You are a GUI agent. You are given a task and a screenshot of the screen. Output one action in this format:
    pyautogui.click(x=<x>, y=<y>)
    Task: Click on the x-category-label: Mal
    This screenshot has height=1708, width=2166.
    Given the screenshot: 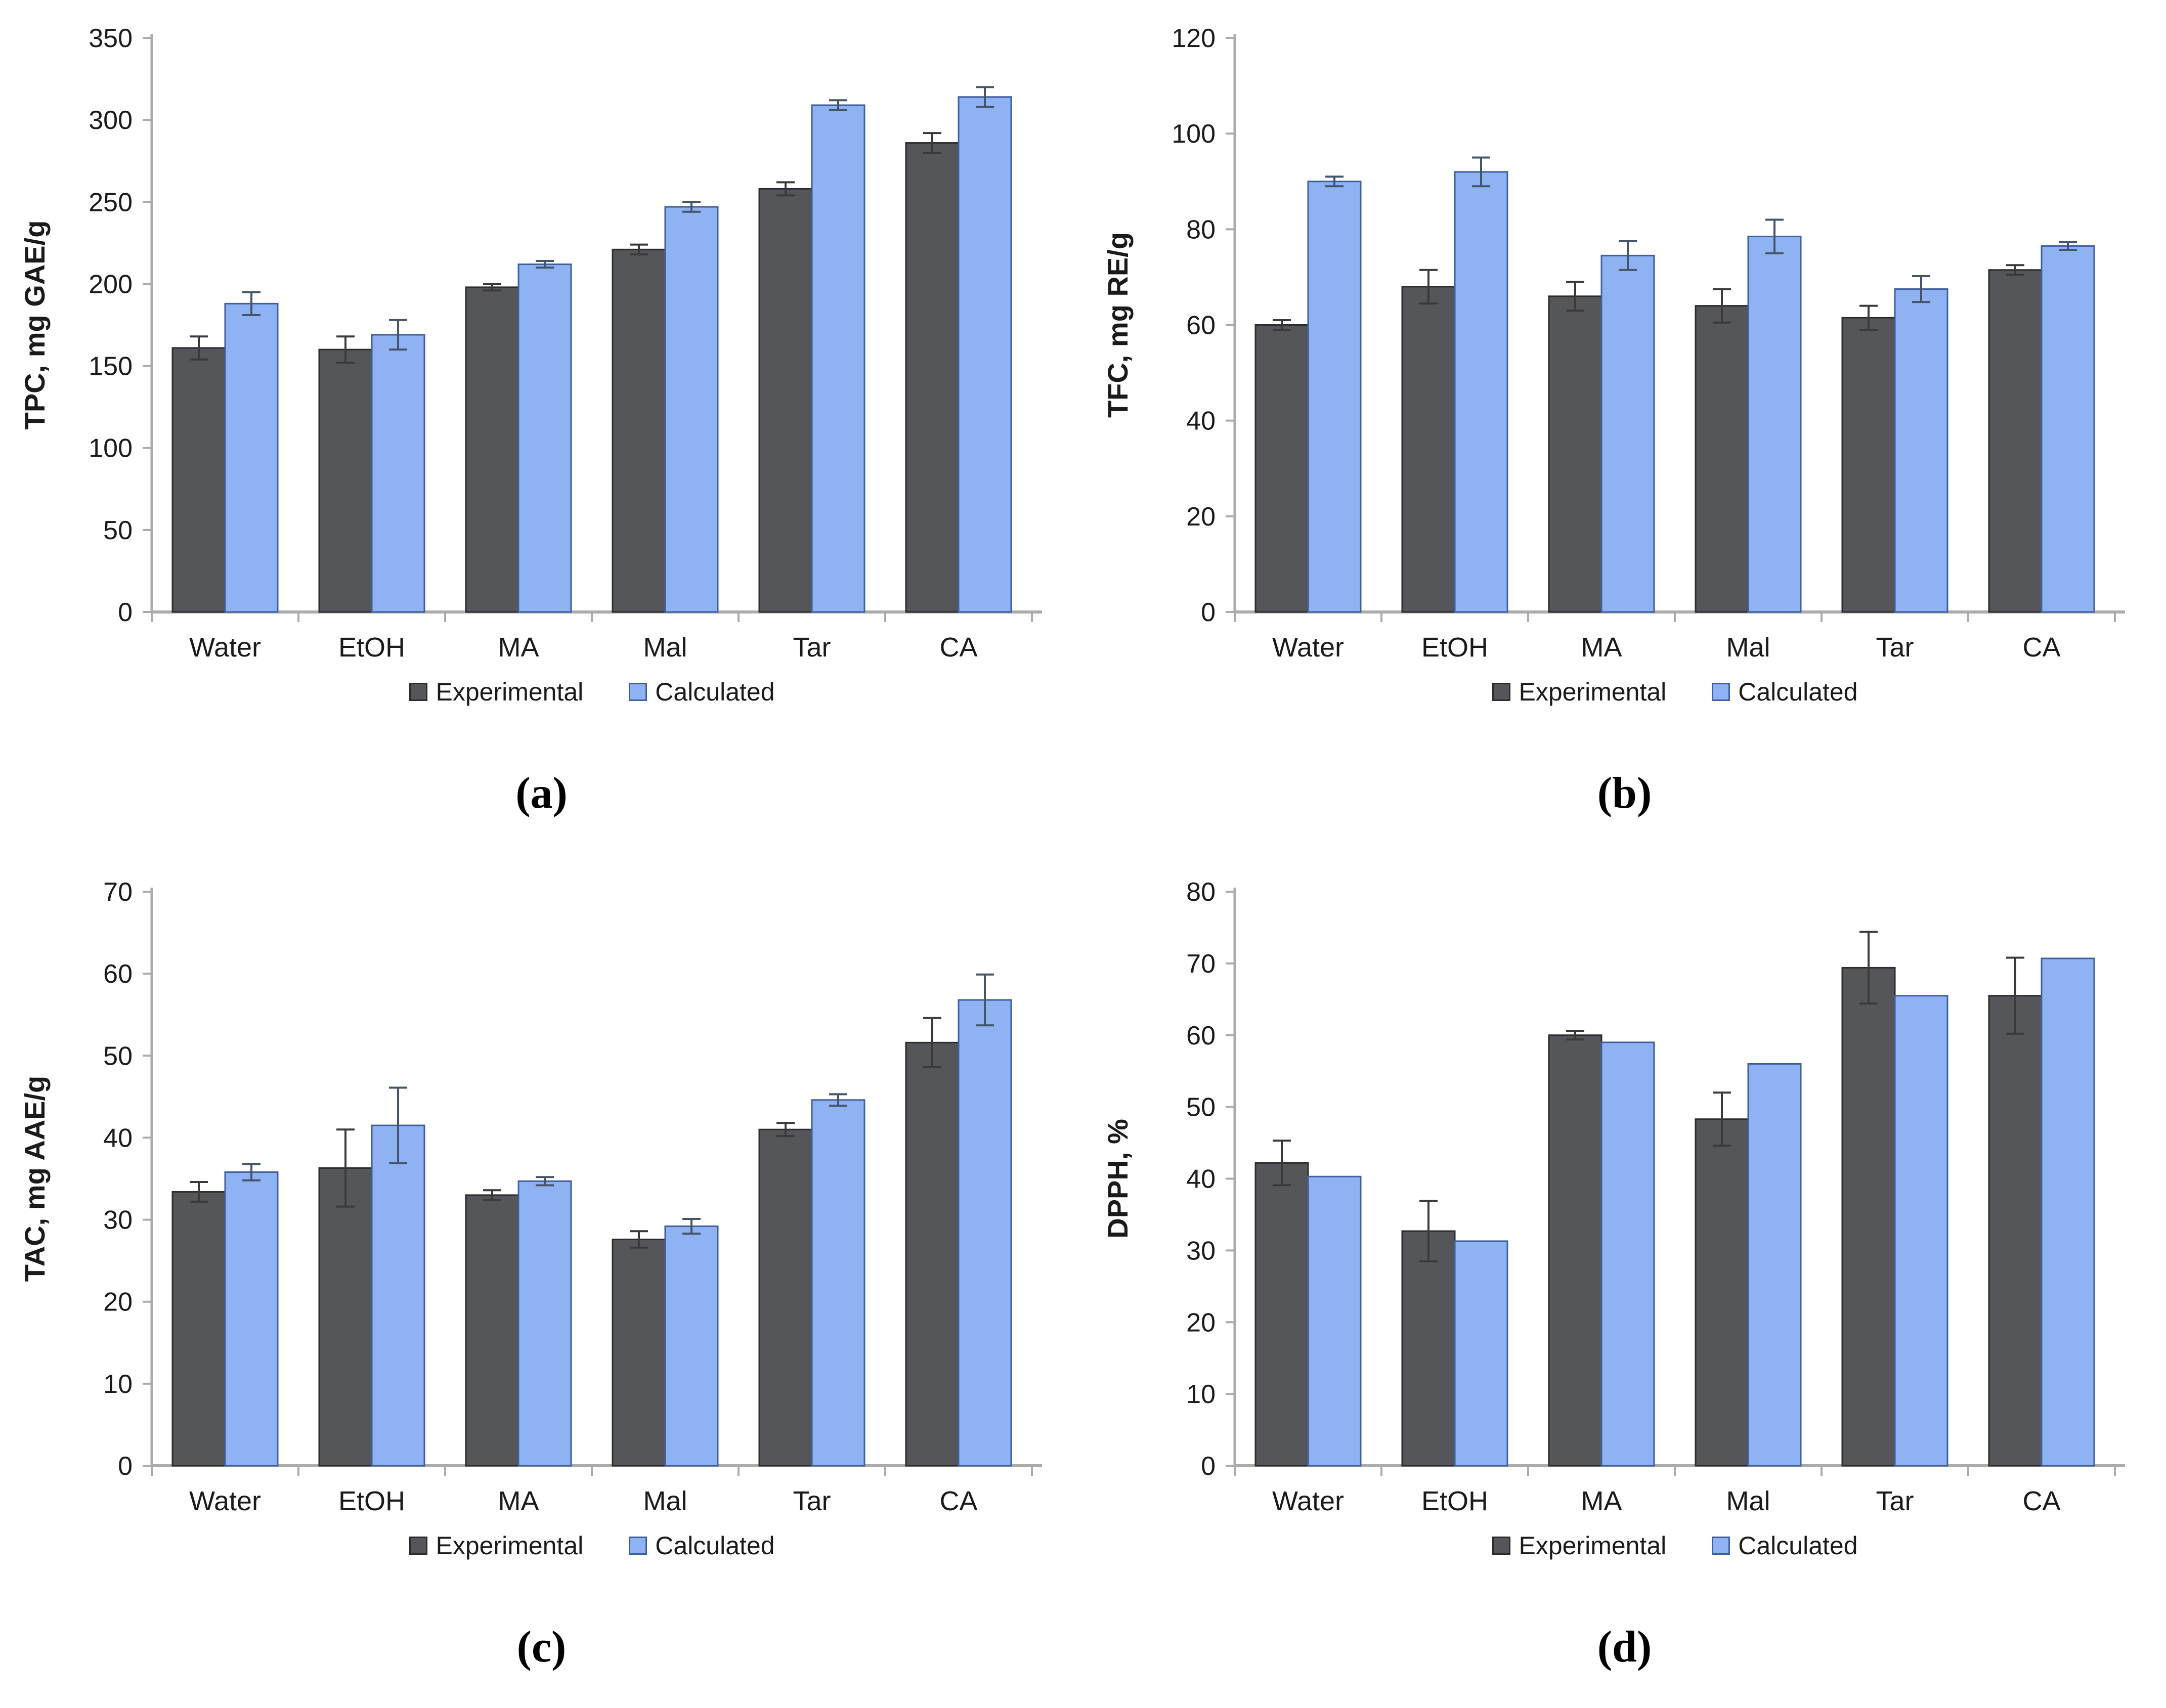 What is the action you would take?
    pyautogui.click(x=665, y=648)
    